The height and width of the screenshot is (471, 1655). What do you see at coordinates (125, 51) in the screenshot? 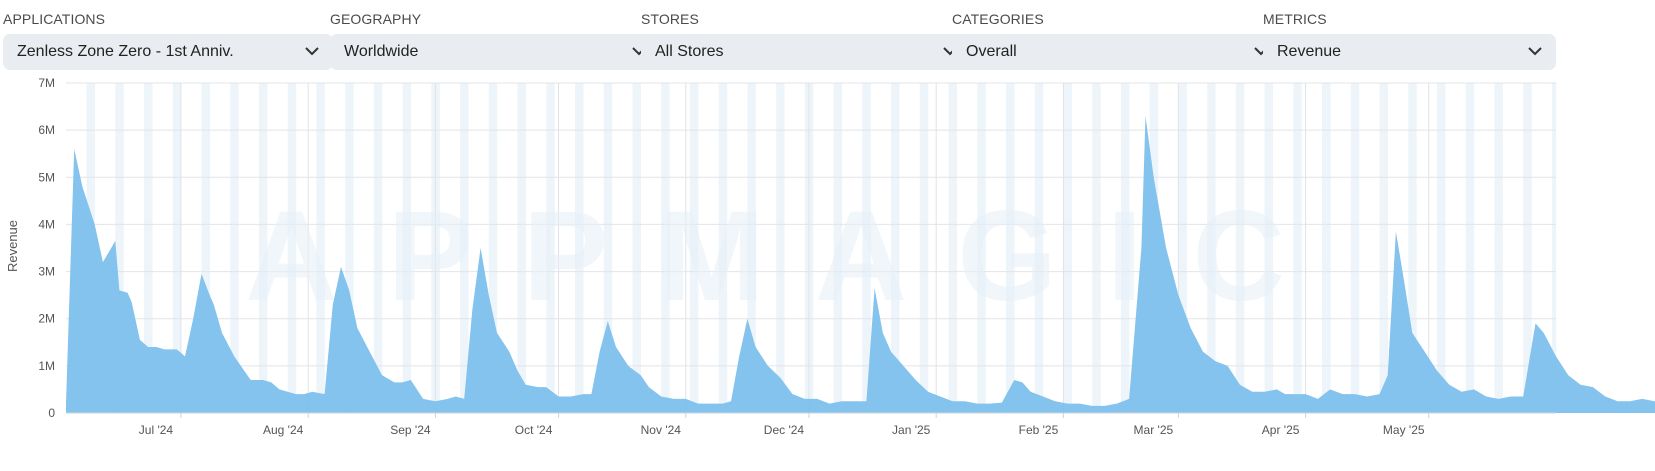
I see `dropdown-value: Zenless Zone Zero - 1st Anniv.` at bounding box center [125, 51].